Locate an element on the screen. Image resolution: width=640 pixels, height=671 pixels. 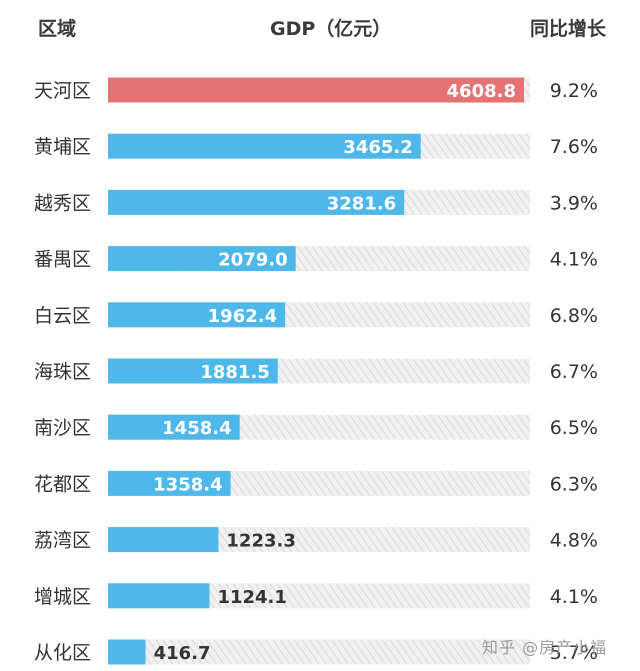
growth-label: 9.2% is located at coordinates (574, 91).